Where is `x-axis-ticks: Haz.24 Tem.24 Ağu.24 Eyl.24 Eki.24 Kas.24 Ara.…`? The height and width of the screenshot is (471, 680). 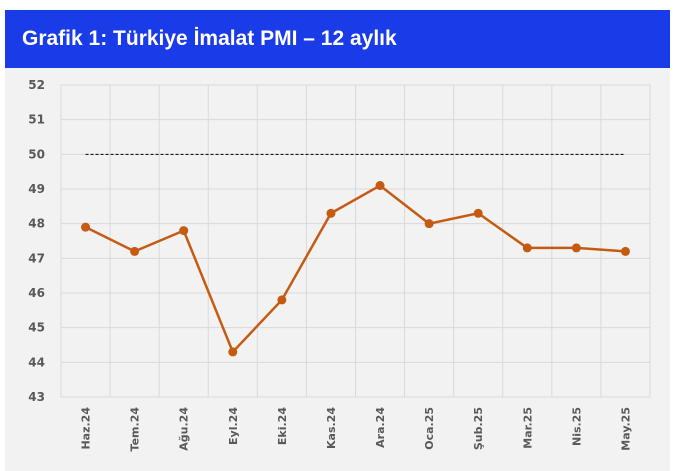 x-axis-ticks: Haz.24 Tem.24 Ağu.24 Eyl.24 Eki.24 Kas.24 Ara.… is located at coordinates (356, 429).